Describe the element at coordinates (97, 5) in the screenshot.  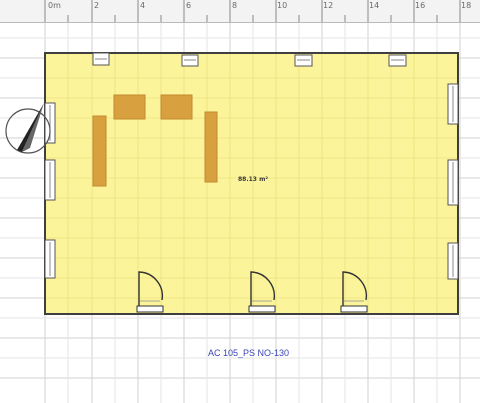
I see `ruler-tick-label: 2` at that location.